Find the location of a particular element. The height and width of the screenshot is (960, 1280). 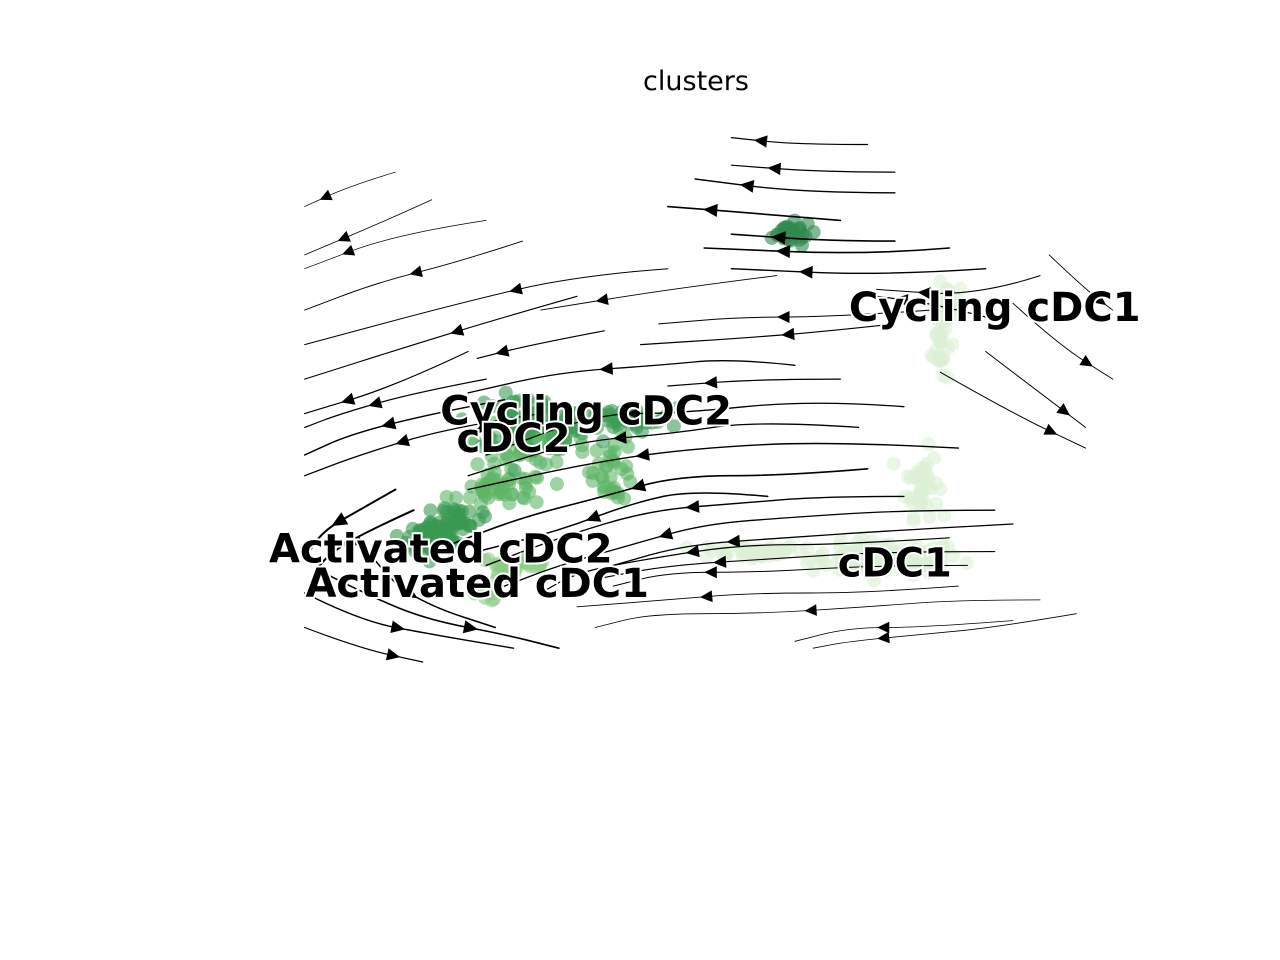

point-cycling-cdc1 is located at coordinates (807, 223).